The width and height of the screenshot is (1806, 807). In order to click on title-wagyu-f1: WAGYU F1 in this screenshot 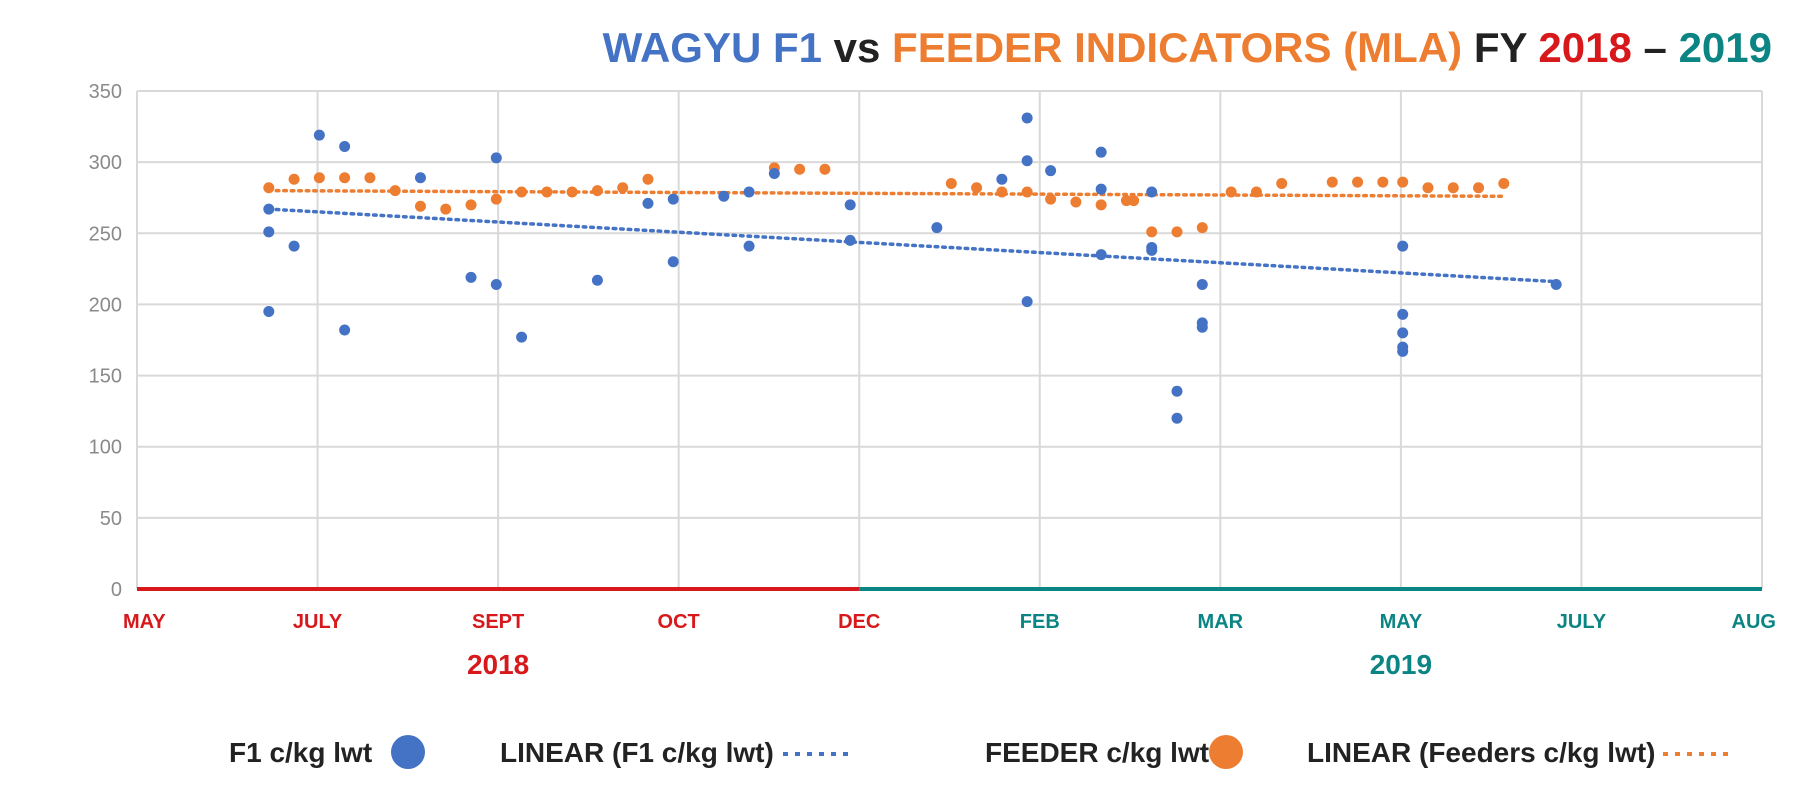, I will do `click(712, 47)`.